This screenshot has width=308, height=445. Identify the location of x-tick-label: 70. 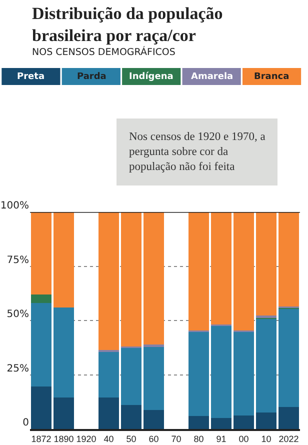
(176, 439).